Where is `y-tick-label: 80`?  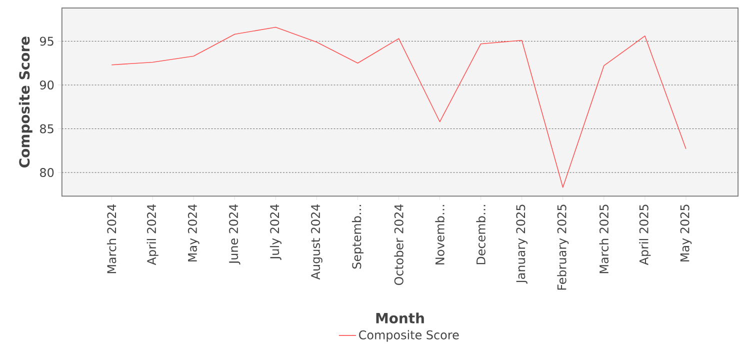
y-tick-label: 80 is located at coordinates (47, 173).